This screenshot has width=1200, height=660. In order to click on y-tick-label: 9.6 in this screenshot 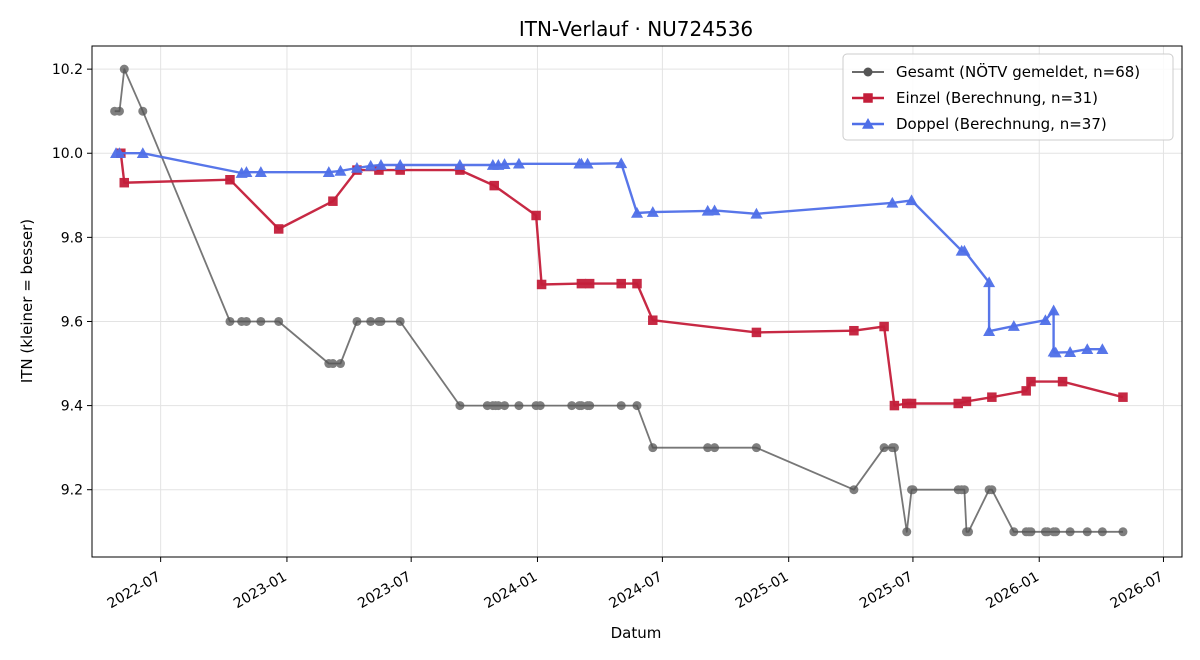, I will do `click(72, 322)`.